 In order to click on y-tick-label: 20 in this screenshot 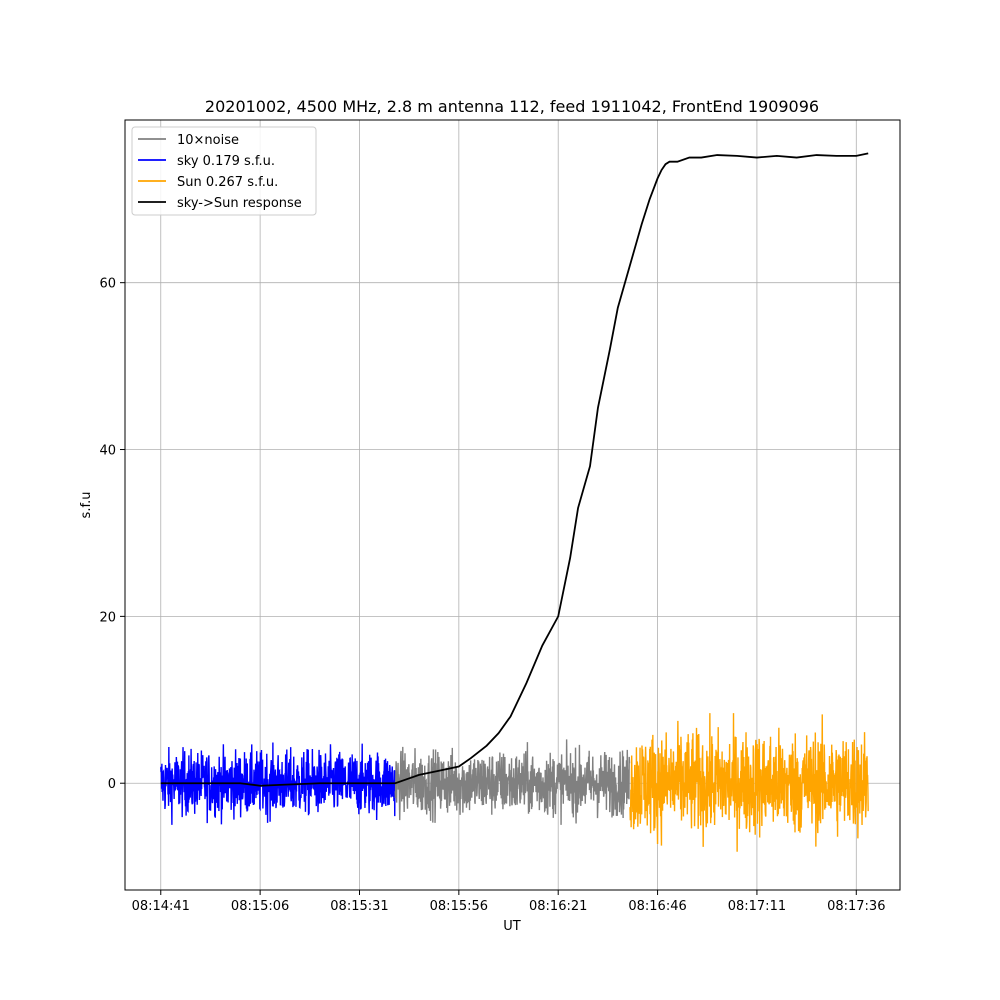, I will do `click(107, 617)`.